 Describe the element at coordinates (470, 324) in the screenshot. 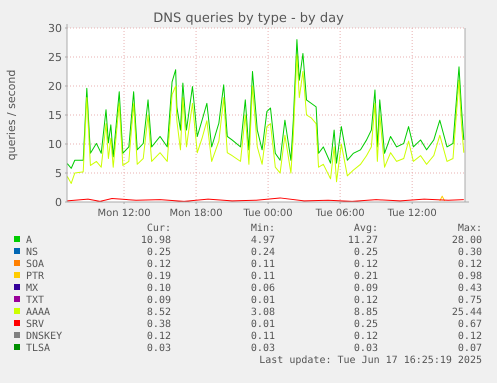

I see `text: 0.67` at that location.